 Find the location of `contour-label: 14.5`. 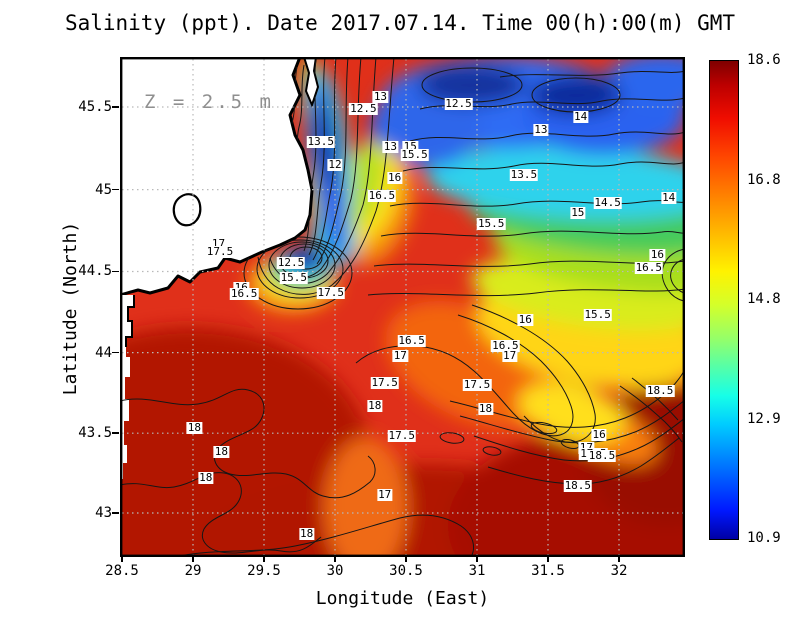

contour-label: 14.5 is located at coordinates (607, 202).